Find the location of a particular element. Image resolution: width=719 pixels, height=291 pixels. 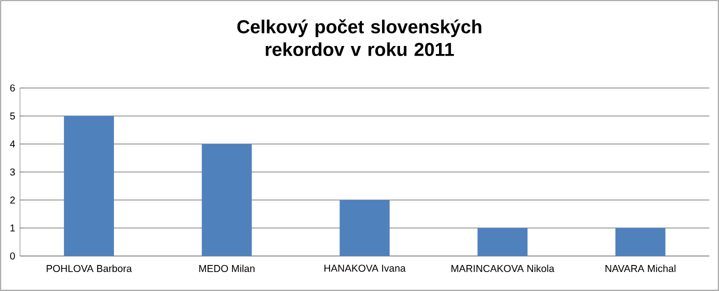

x-tick-label: NAVARA Michal is located at coordinates (641, 268).